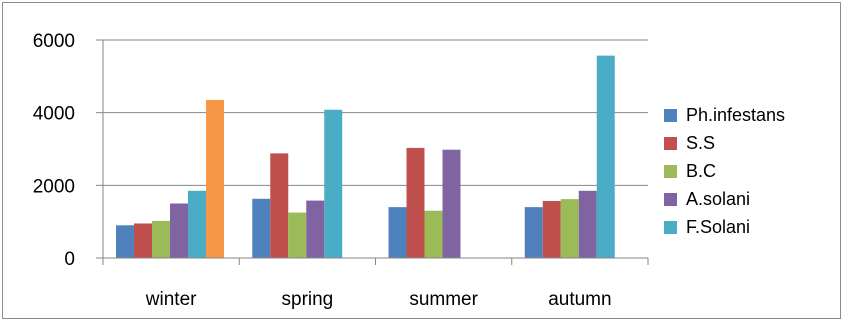 The height and width of the screenshot is (323, 845). I want to click on category-label-winter: winter, so click(171, 299).